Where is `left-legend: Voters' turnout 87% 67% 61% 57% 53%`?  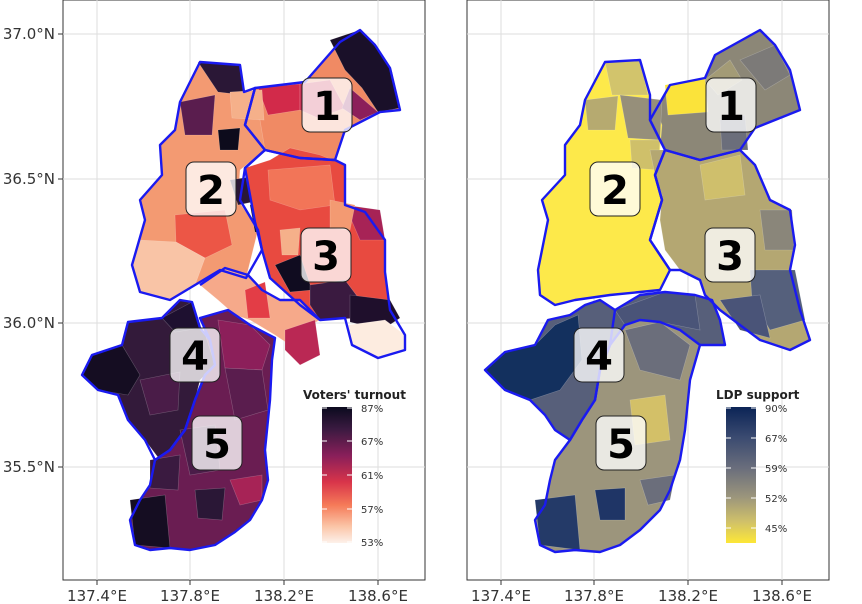 left-legend: Voters' turnout 87% 67% 61% 57% 53% is located at coordinates (354, 468).